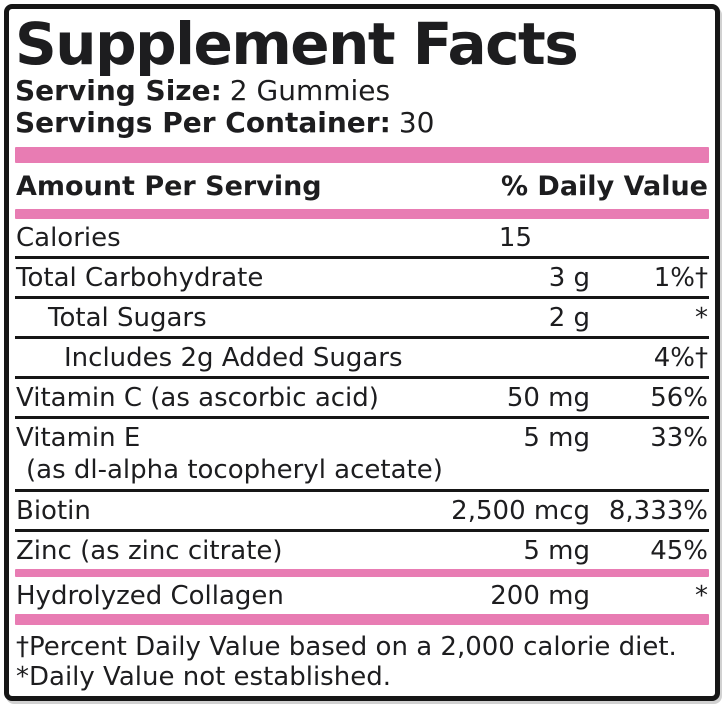 The height and width of the screenshot is (710, 724). I want to click on nutrient-amount: 2,500 mcg, so click(520, 511).